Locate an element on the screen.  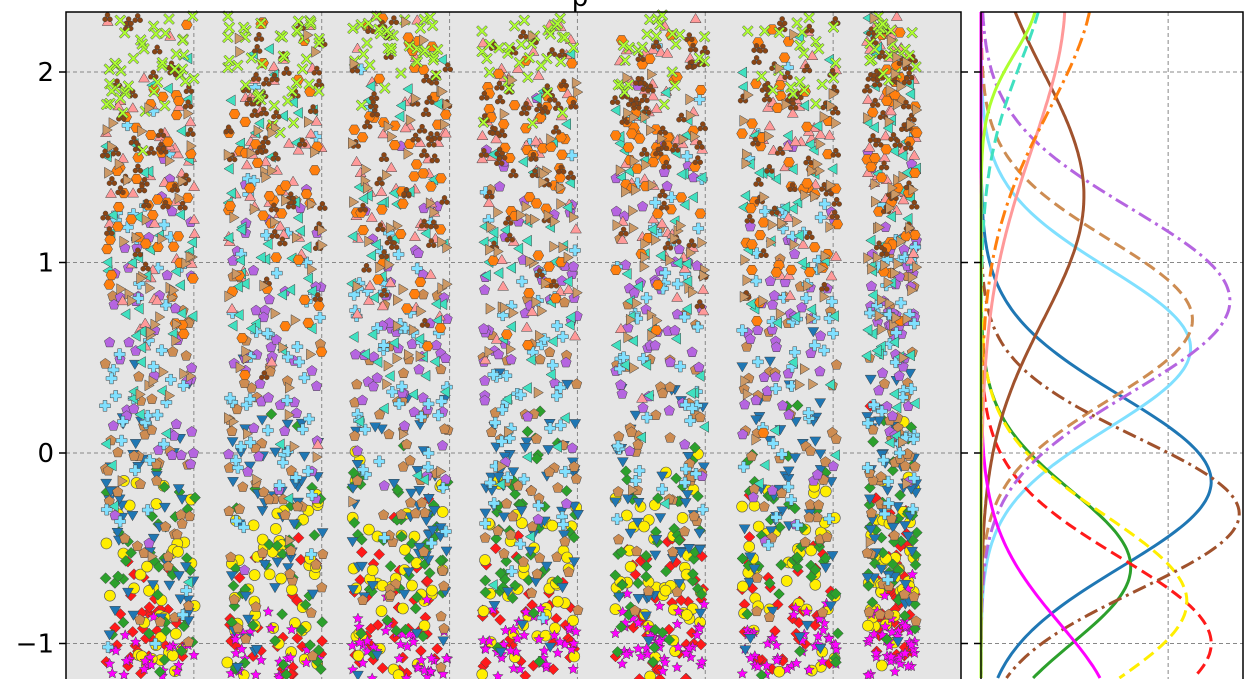
y-tick-label: 1 is located at coordinates (45, 264).